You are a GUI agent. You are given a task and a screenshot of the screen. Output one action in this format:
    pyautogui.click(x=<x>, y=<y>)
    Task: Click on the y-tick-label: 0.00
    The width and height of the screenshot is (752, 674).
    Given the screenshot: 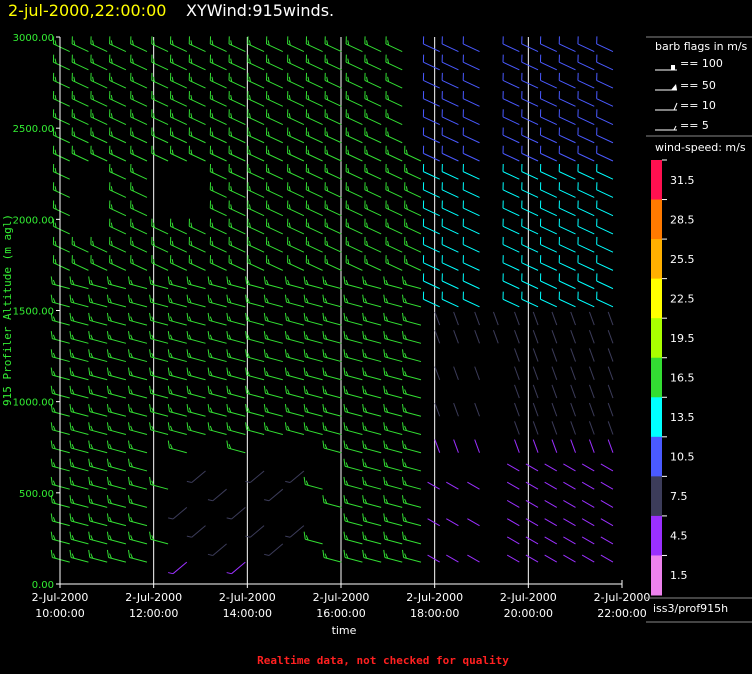 What is the action you would take?
    pyautogui.click(x=43, y=585)
    